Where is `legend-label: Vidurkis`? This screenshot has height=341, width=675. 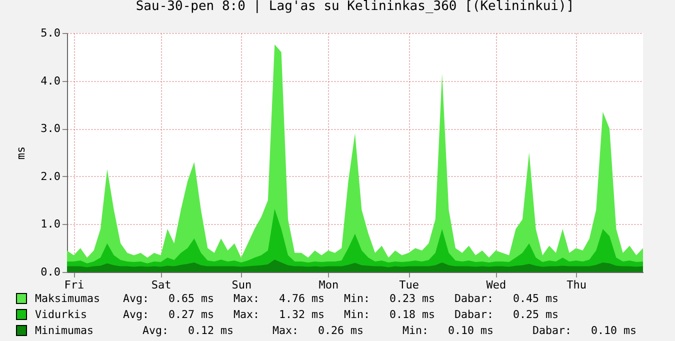 legend-label: Vidurkis is located at coordinates (61, 314).